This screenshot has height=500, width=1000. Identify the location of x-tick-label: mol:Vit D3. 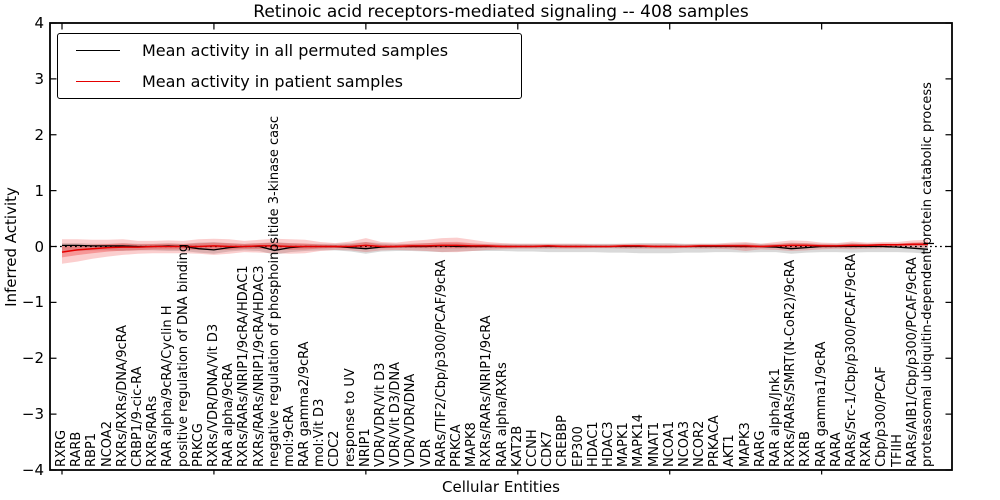
(320, 432).